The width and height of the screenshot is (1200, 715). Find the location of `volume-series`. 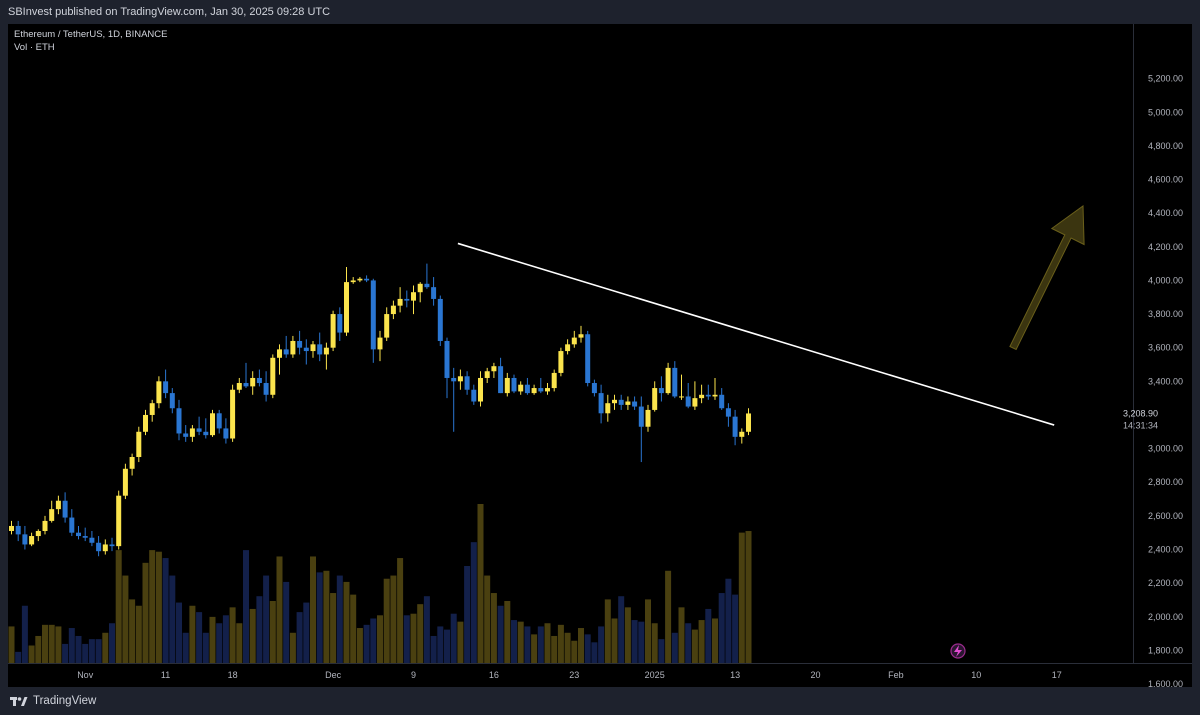

volume-series is located at coordinates (380, 583).